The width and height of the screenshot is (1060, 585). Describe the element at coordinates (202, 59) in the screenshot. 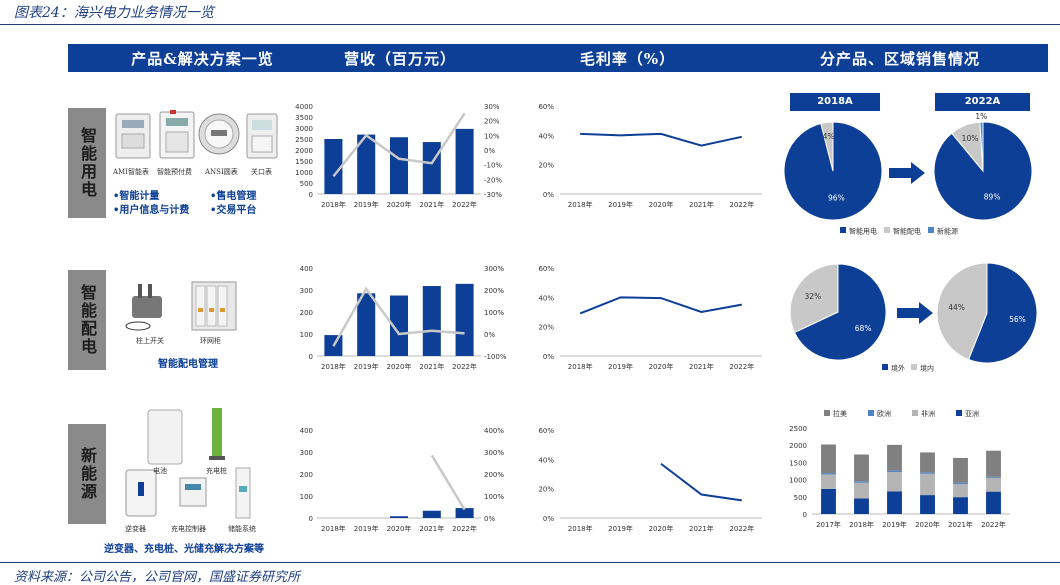

I see `header-products: 产品&解决方案一览` at that location.